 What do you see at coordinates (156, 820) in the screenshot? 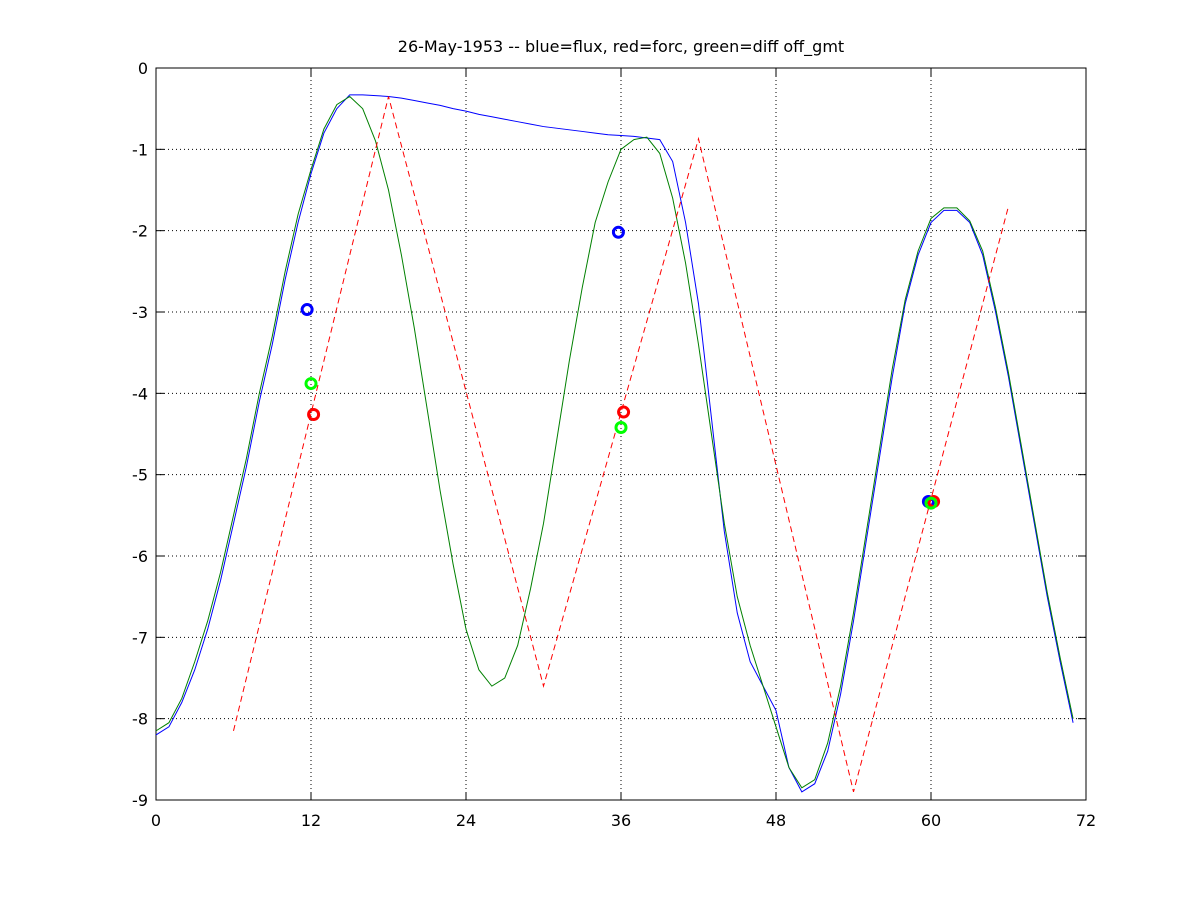
I see `x-tick-label: 0` at bounding box center [156, 820].